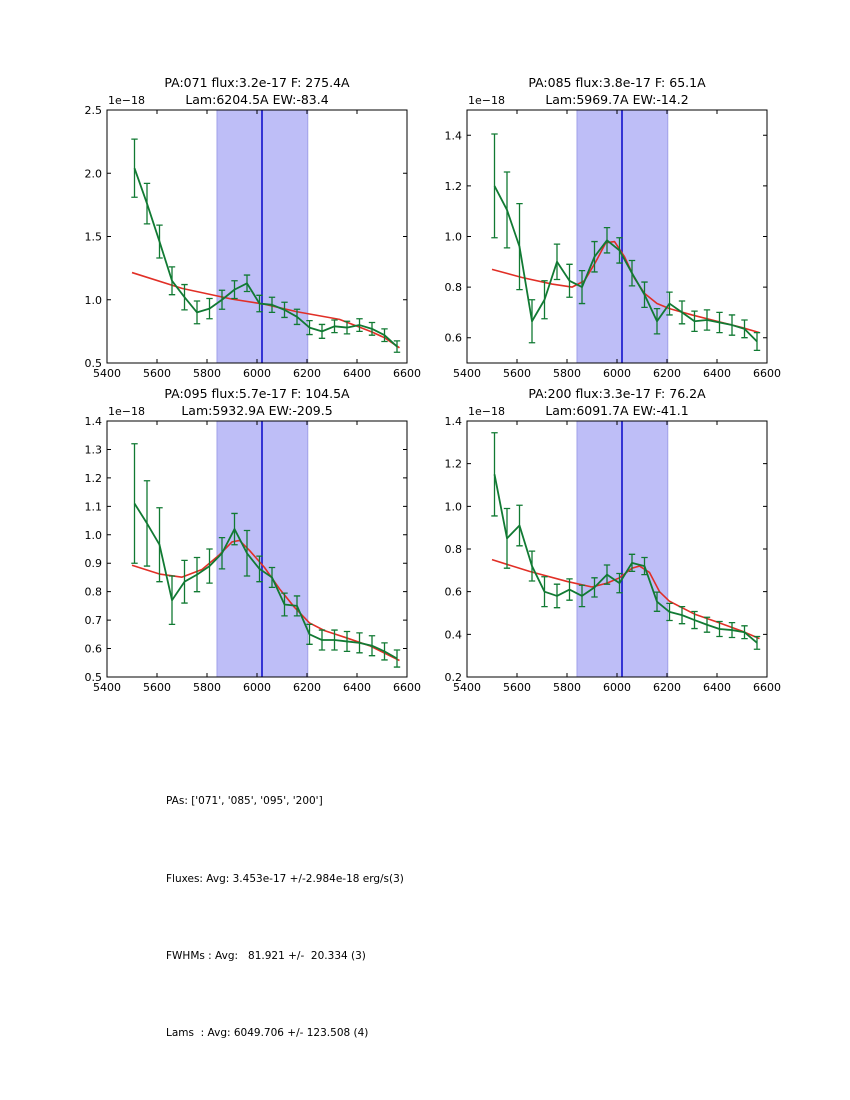  I want to click on panel-3-xtick-label: 6200, so click(667, 687).